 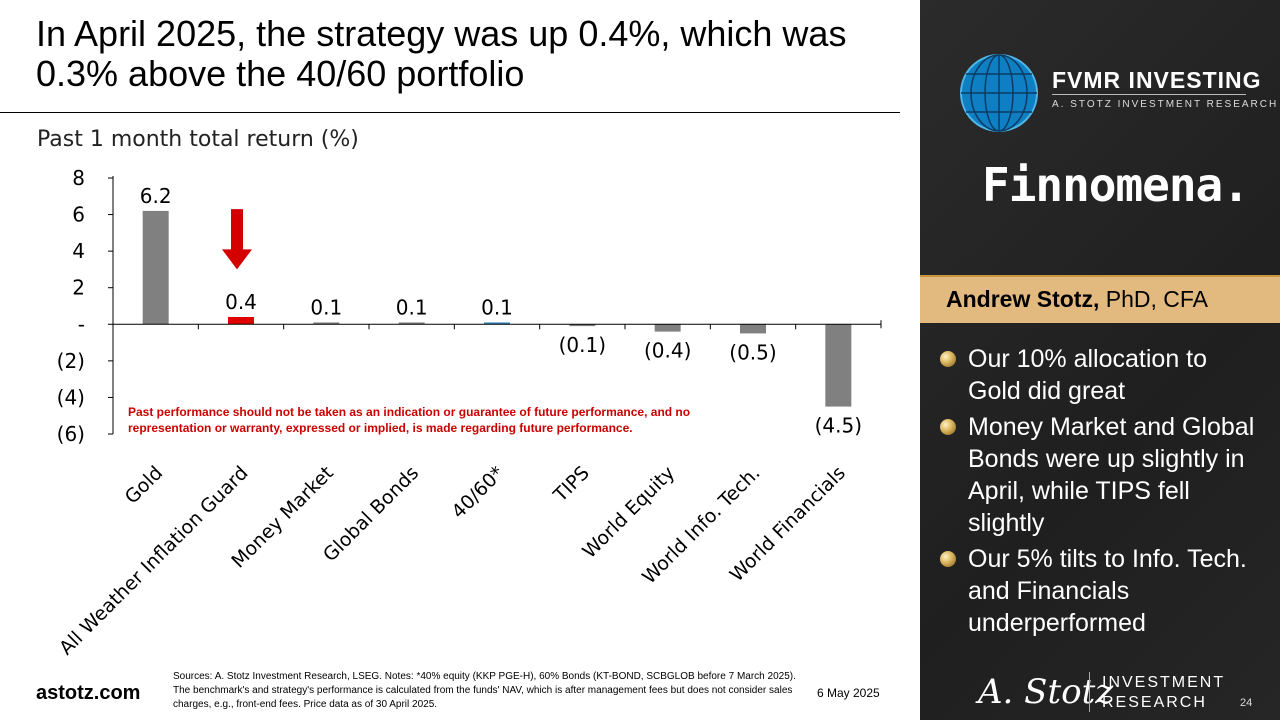 What do you see at coordinates (78, 178) in the screenshot?
I see `y-tick-label: 8` at bounding box center [78, 178].